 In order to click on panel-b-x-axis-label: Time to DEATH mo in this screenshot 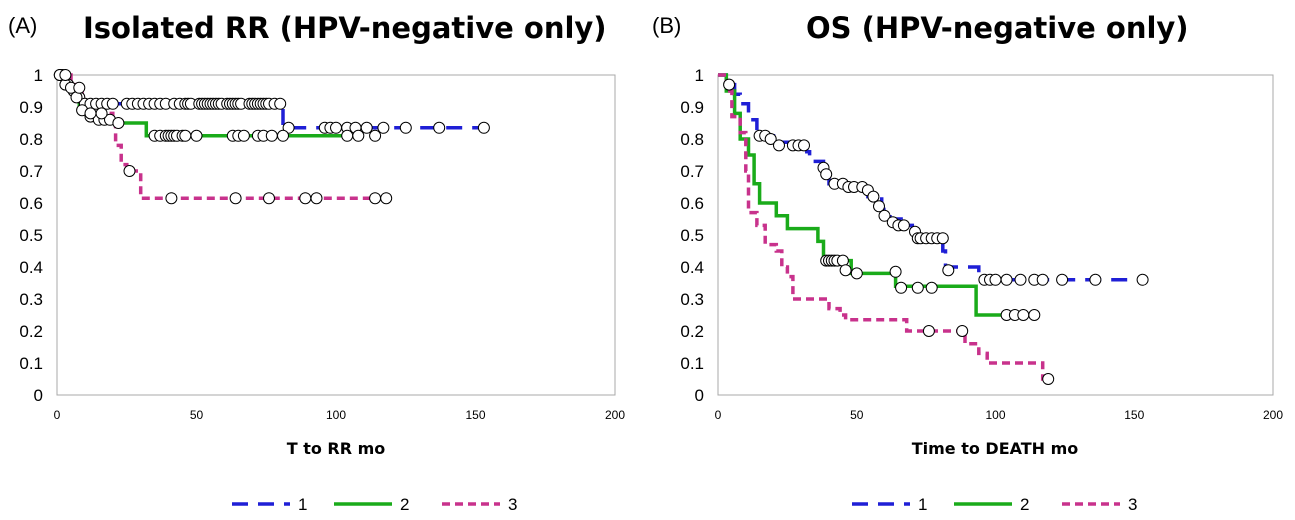, I will do `click(995, 448)`.